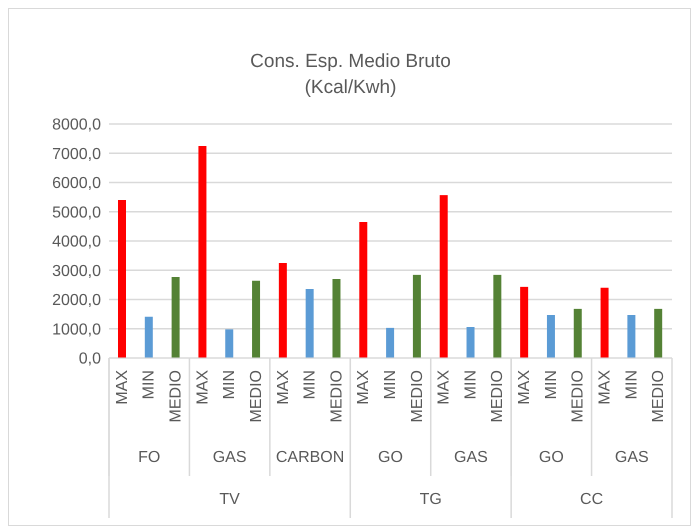 Image resolution: width=691 pixels, height=526 pixels. What do you see at coordinates (310, 457) in the screenshot?
I see `text: CARBON` at bounding box center [310, 457].